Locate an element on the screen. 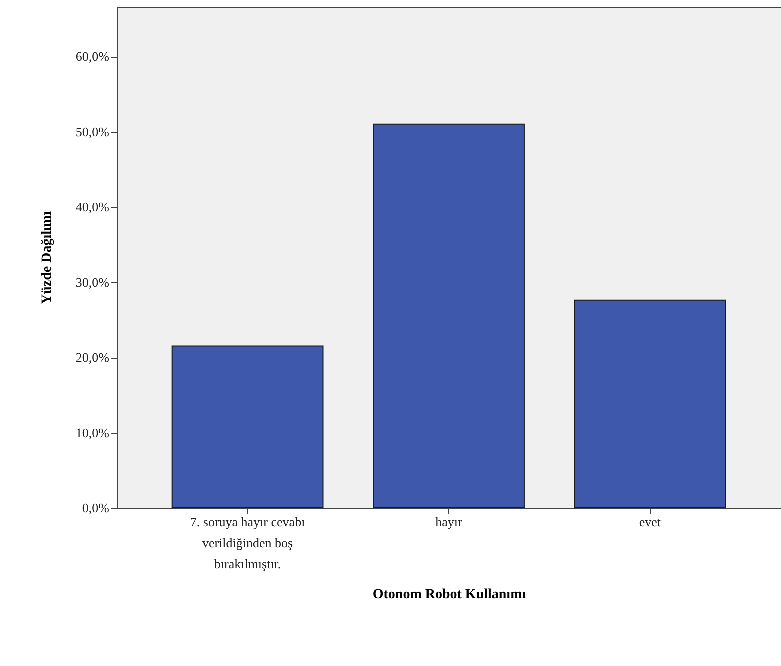  y-tick-label: 50,0% is located at coordinates (93, 132).